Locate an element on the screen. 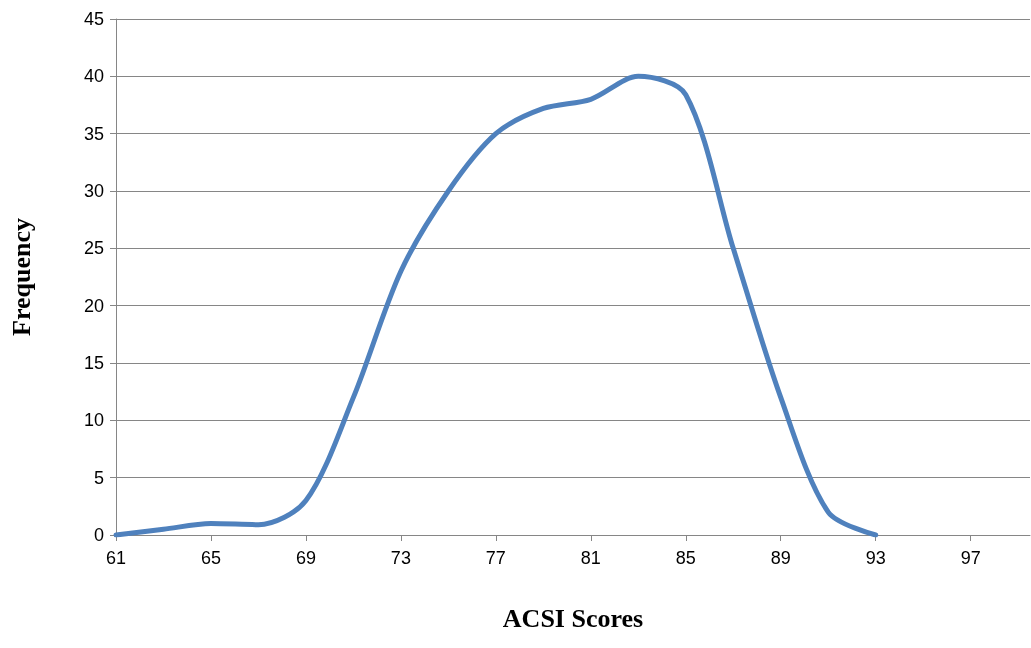 The width and height of the screenshot is (1031, 648). y-tick-label: 30 is located at coordinates (93, 191).